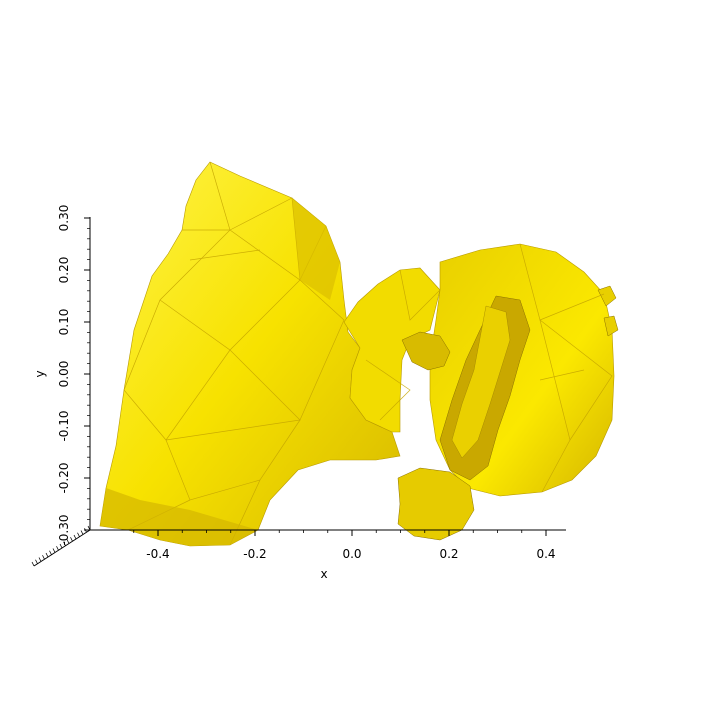 Image resolution: width=720 pixels, height=720 pixels. Describe the element at coordinates (64, 425) in the screenshot. I see `y-tick-label: -0.10` at that location.